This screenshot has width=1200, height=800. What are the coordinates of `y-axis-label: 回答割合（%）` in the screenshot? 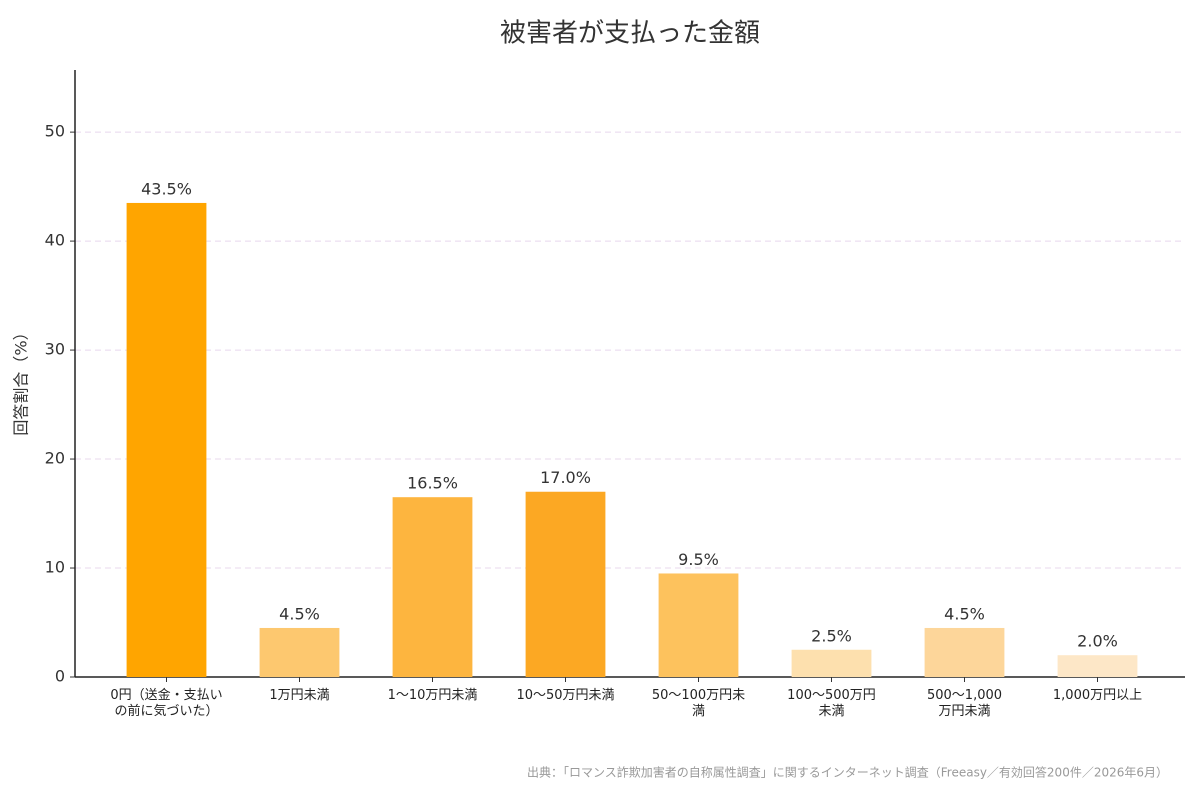 It's located at (21, 379).